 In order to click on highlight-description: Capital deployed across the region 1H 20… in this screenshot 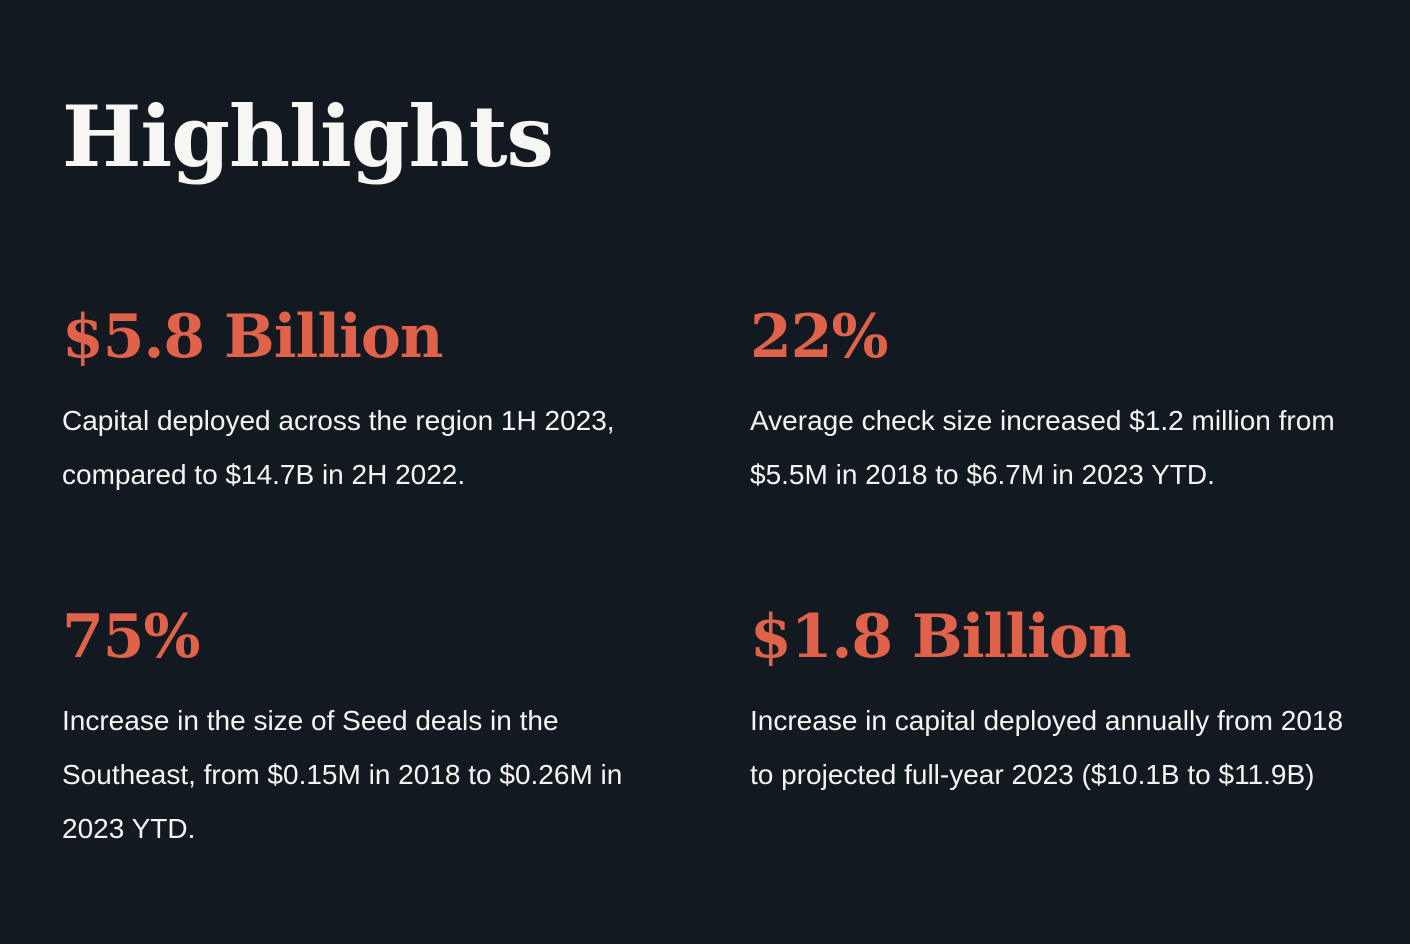, I will do `click(338, 447)`.